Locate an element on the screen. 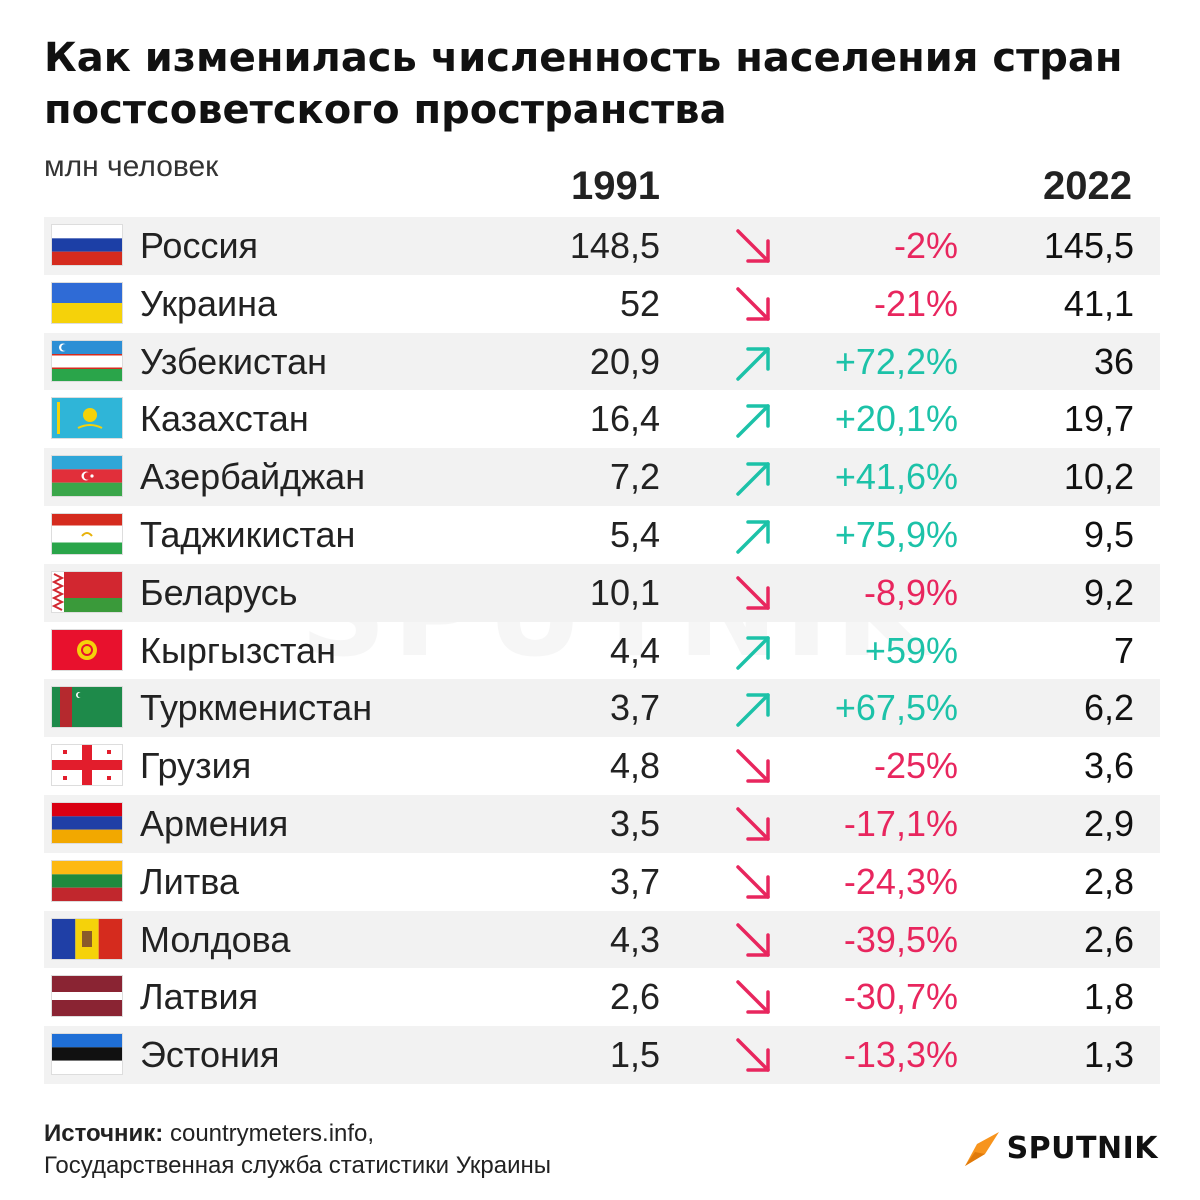 Image resolution: width=1200 pixels, height=1200 pixels. change-percent: +20,1% is located at coordinates (896, 419).